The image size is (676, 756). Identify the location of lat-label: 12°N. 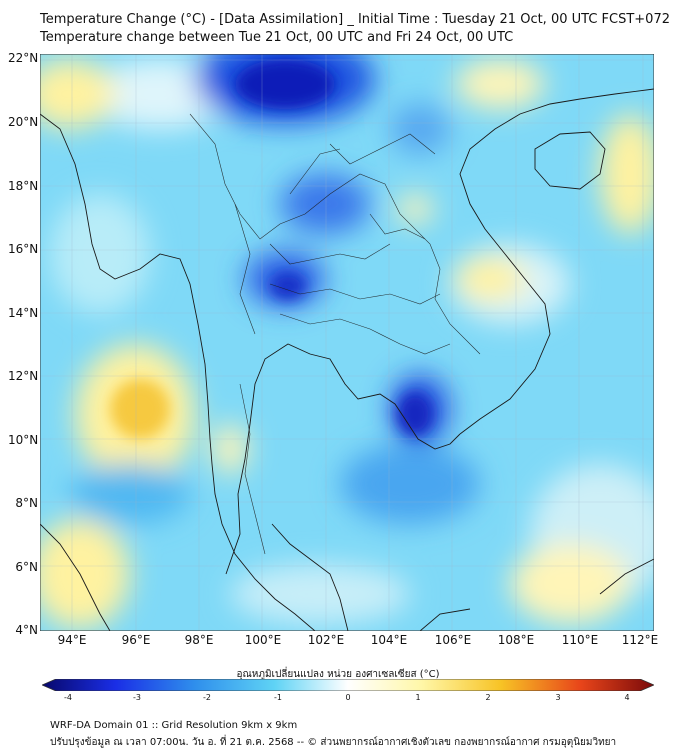
(23, 376).